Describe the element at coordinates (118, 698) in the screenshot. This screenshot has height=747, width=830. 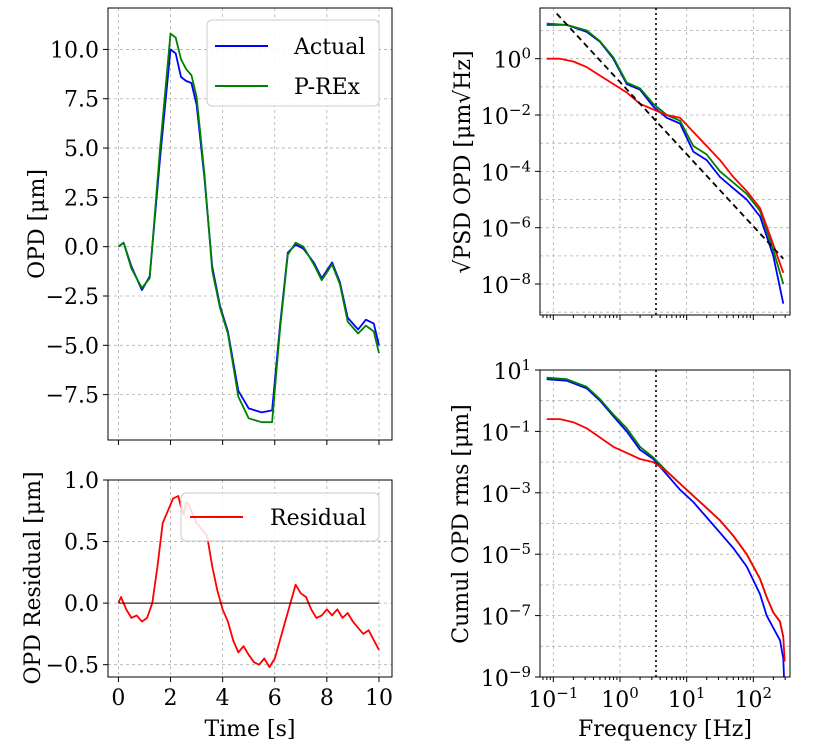
I see `xtick-label: 0` at that location.